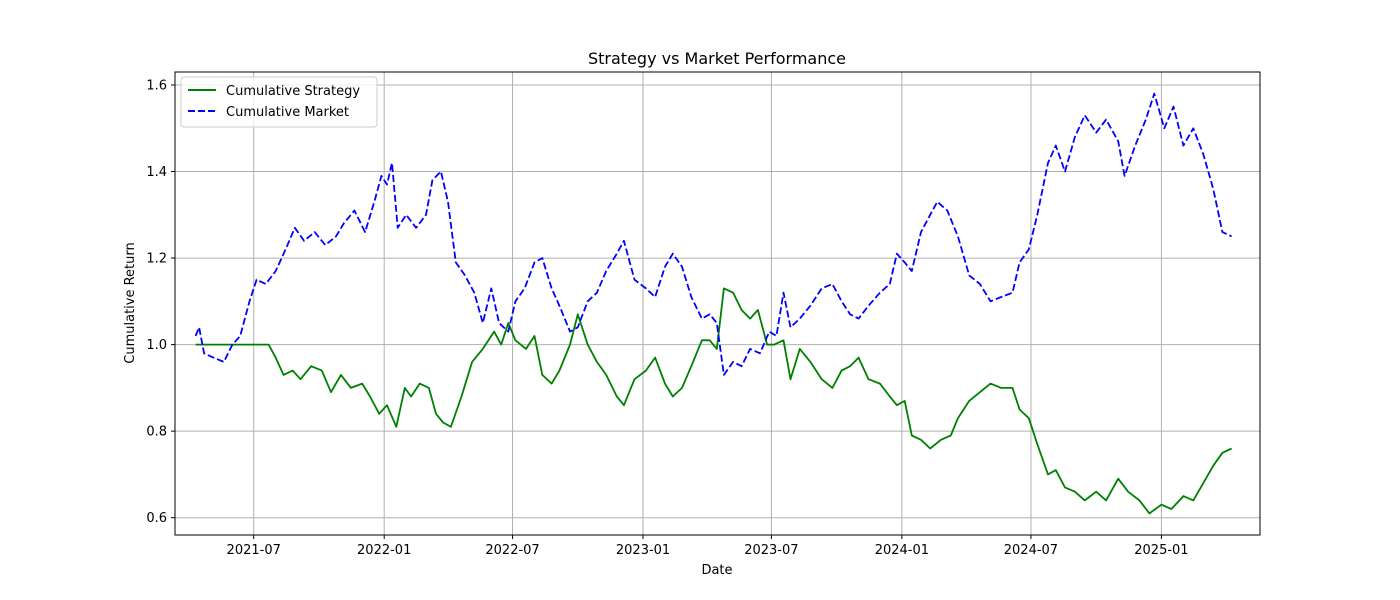 The image size is (1400, 600). I want to click on x-tick-label: 2024-07, so click(1031, 550).